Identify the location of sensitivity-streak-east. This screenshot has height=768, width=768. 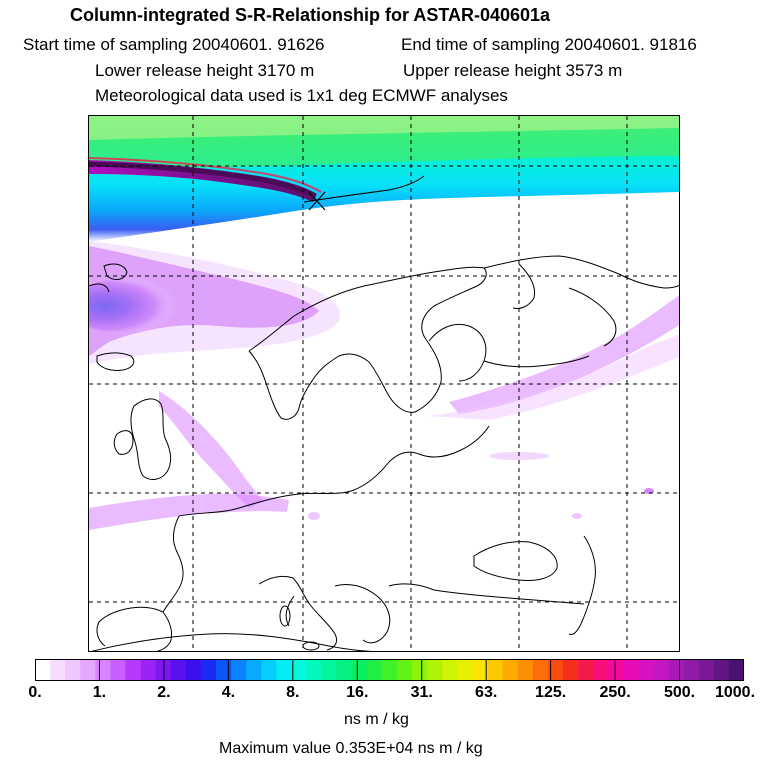
(564, 354).